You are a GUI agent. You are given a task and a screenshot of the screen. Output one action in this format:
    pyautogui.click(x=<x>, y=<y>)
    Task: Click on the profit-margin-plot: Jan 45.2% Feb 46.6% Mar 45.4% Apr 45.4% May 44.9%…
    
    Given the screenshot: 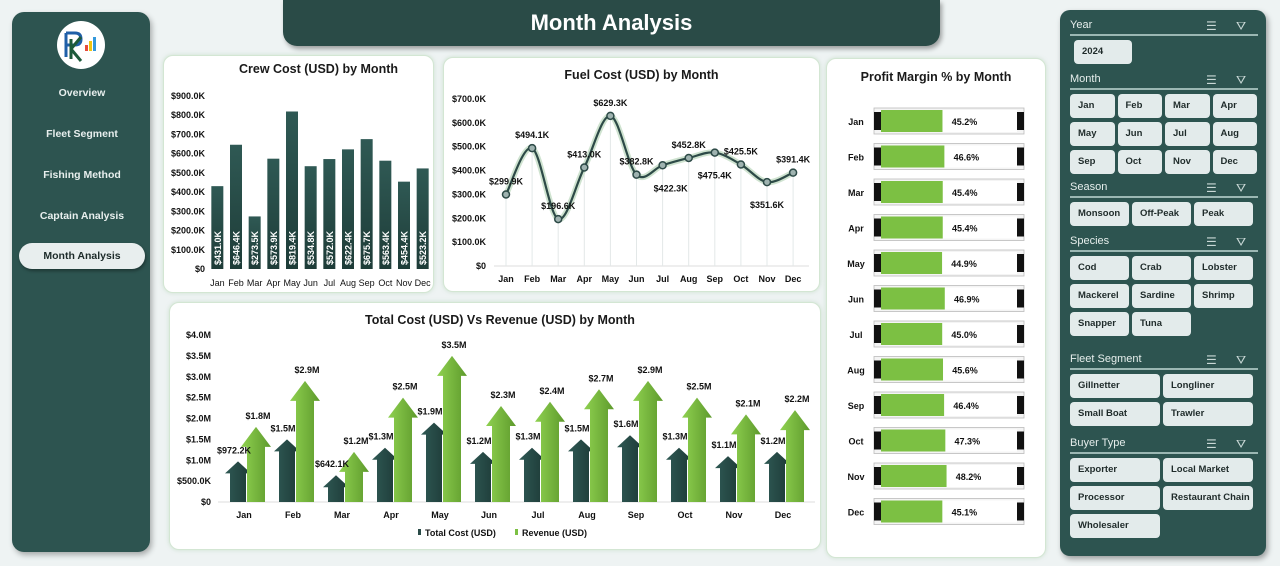 What is the action you would take?
    pyautogui.click(x=936, y=316)
    